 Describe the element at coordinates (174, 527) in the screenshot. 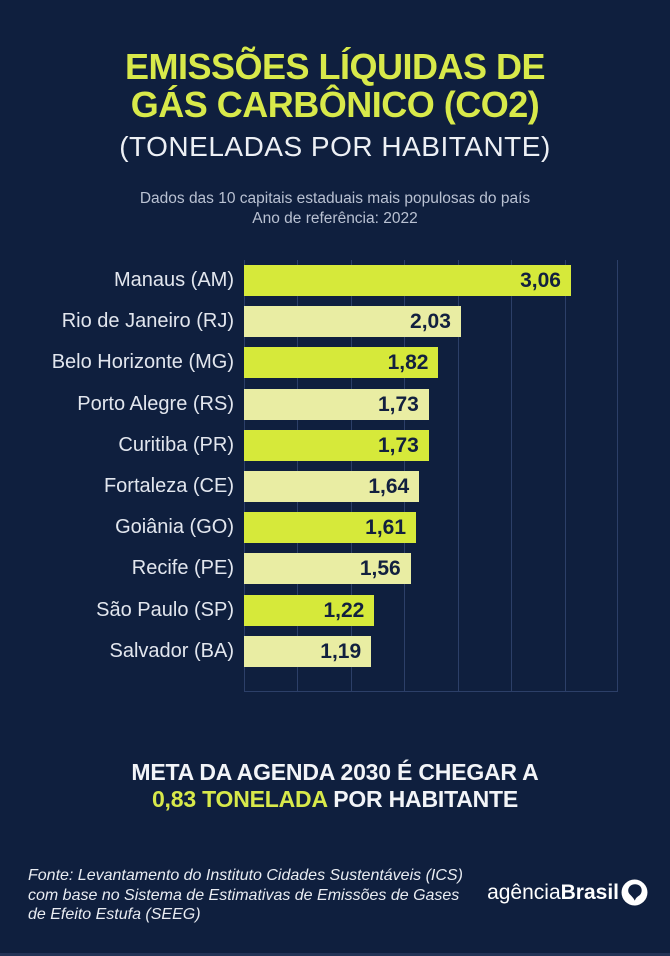

I see `bar-category-label: Goiânia (GO)` at that location.